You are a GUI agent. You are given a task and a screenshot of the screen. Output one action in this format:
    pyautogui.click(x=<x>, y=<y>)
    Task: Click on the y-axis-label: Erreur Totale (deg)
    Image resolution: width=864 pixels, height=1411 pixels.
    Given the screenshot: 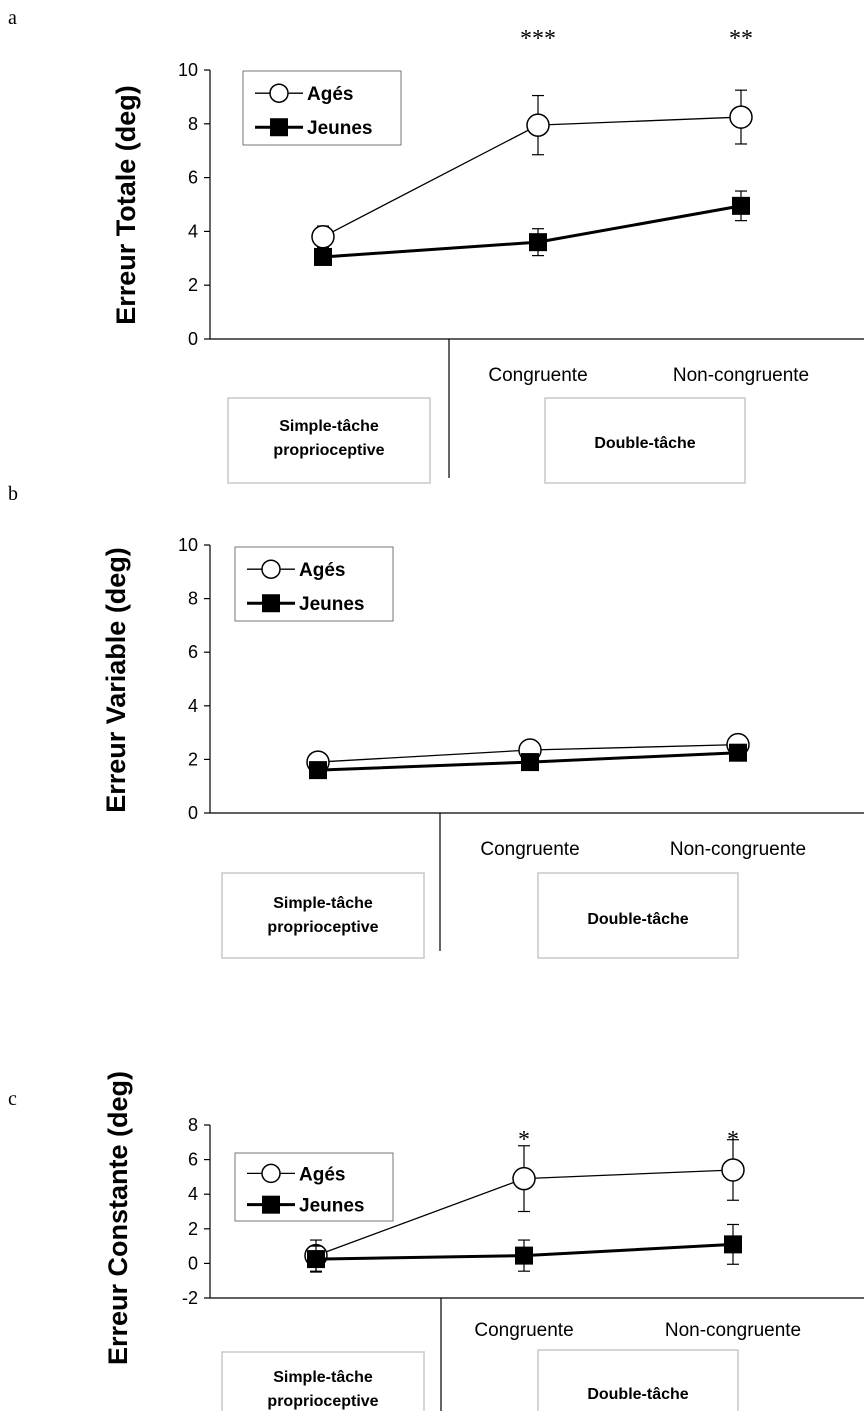 What is the action you would take?
    pyautogui.click(x=126, y=205)
    